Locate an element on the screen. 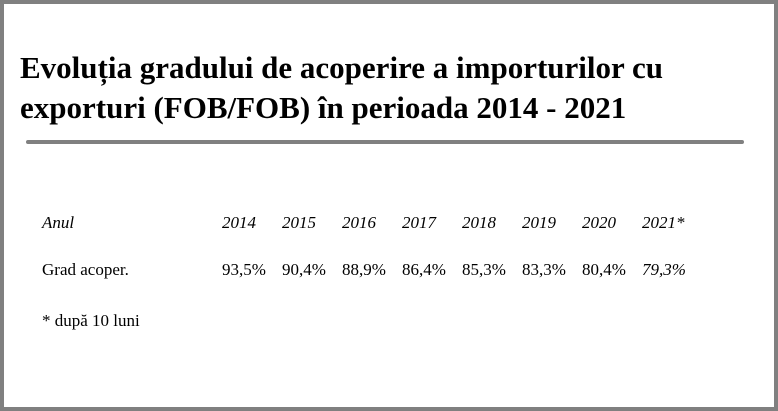 The height and width of the screenshot is (411, 778). table-cell: 80,4% is located at coordinates (604, 269).